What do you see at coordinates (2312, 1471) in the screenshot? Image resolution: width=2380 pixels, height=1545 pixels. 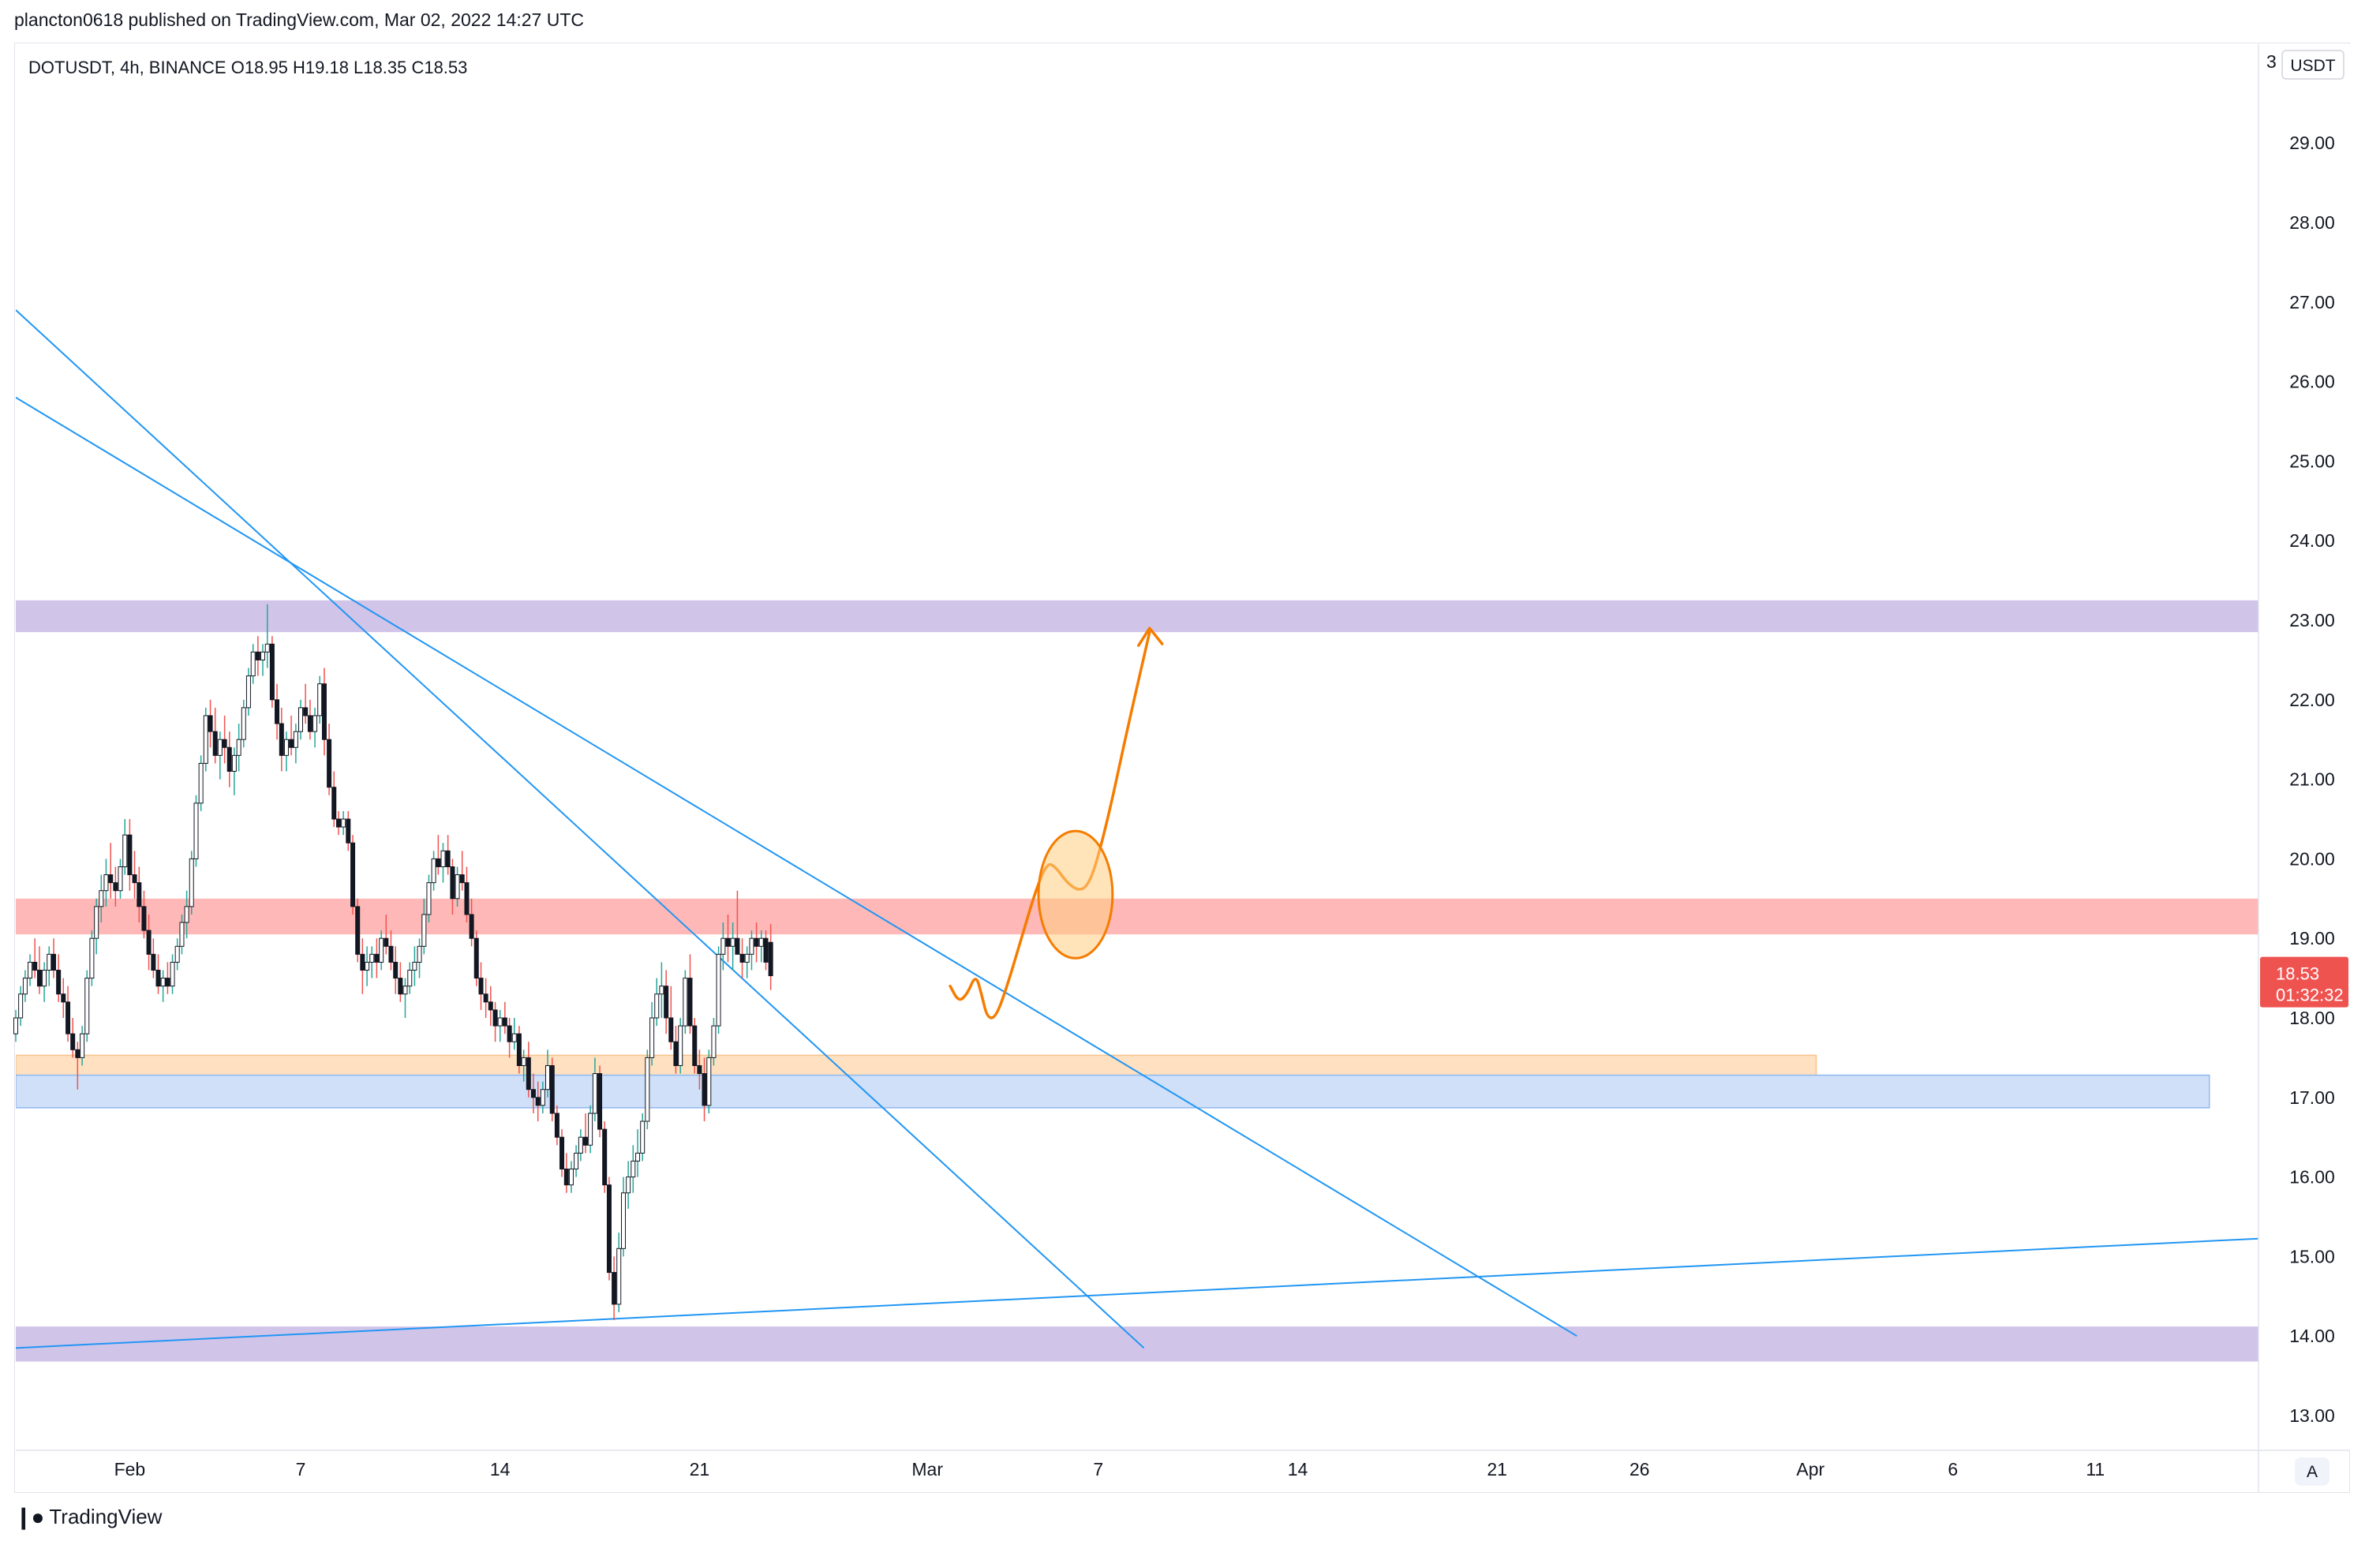 I see `auto-scale-button` at bounding box center [2312, 1471].